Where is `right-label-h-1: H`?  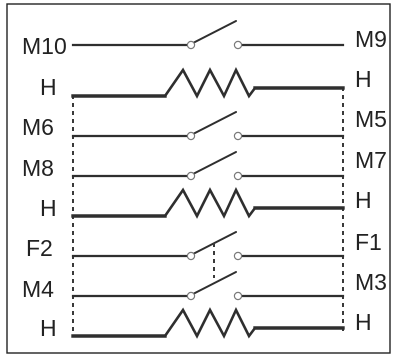
right-label-h-1: H is located at coordinates (363, 79).